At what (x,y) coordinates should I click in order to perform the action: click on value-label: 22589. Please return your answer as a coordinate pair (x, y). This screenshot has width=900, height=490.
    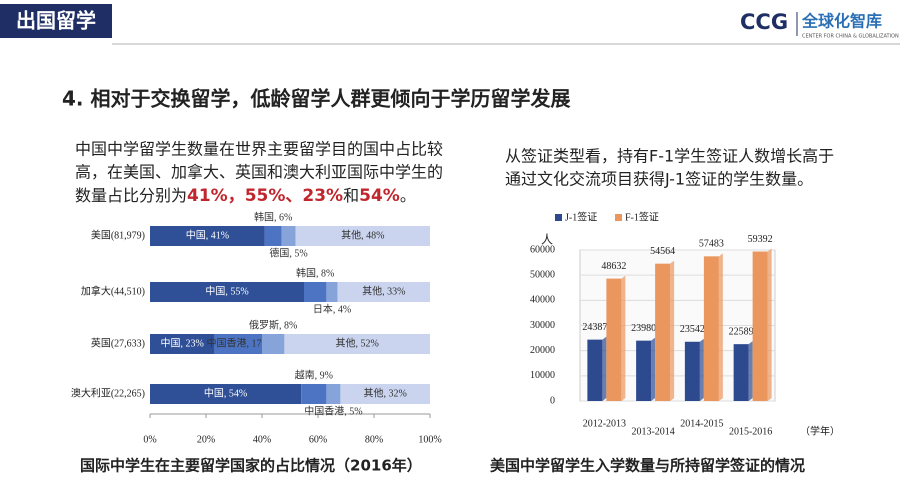
    Looking at the image, I should click on (741, 331).